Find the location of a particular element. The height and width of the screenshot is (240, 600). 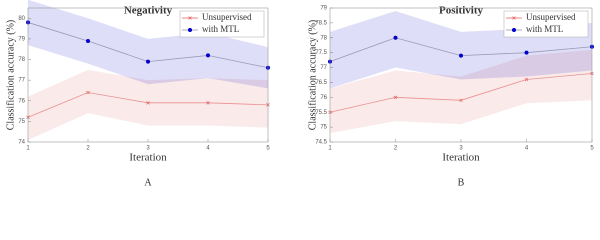

y-tick-label: 74 is located at coordinates (21, 143).